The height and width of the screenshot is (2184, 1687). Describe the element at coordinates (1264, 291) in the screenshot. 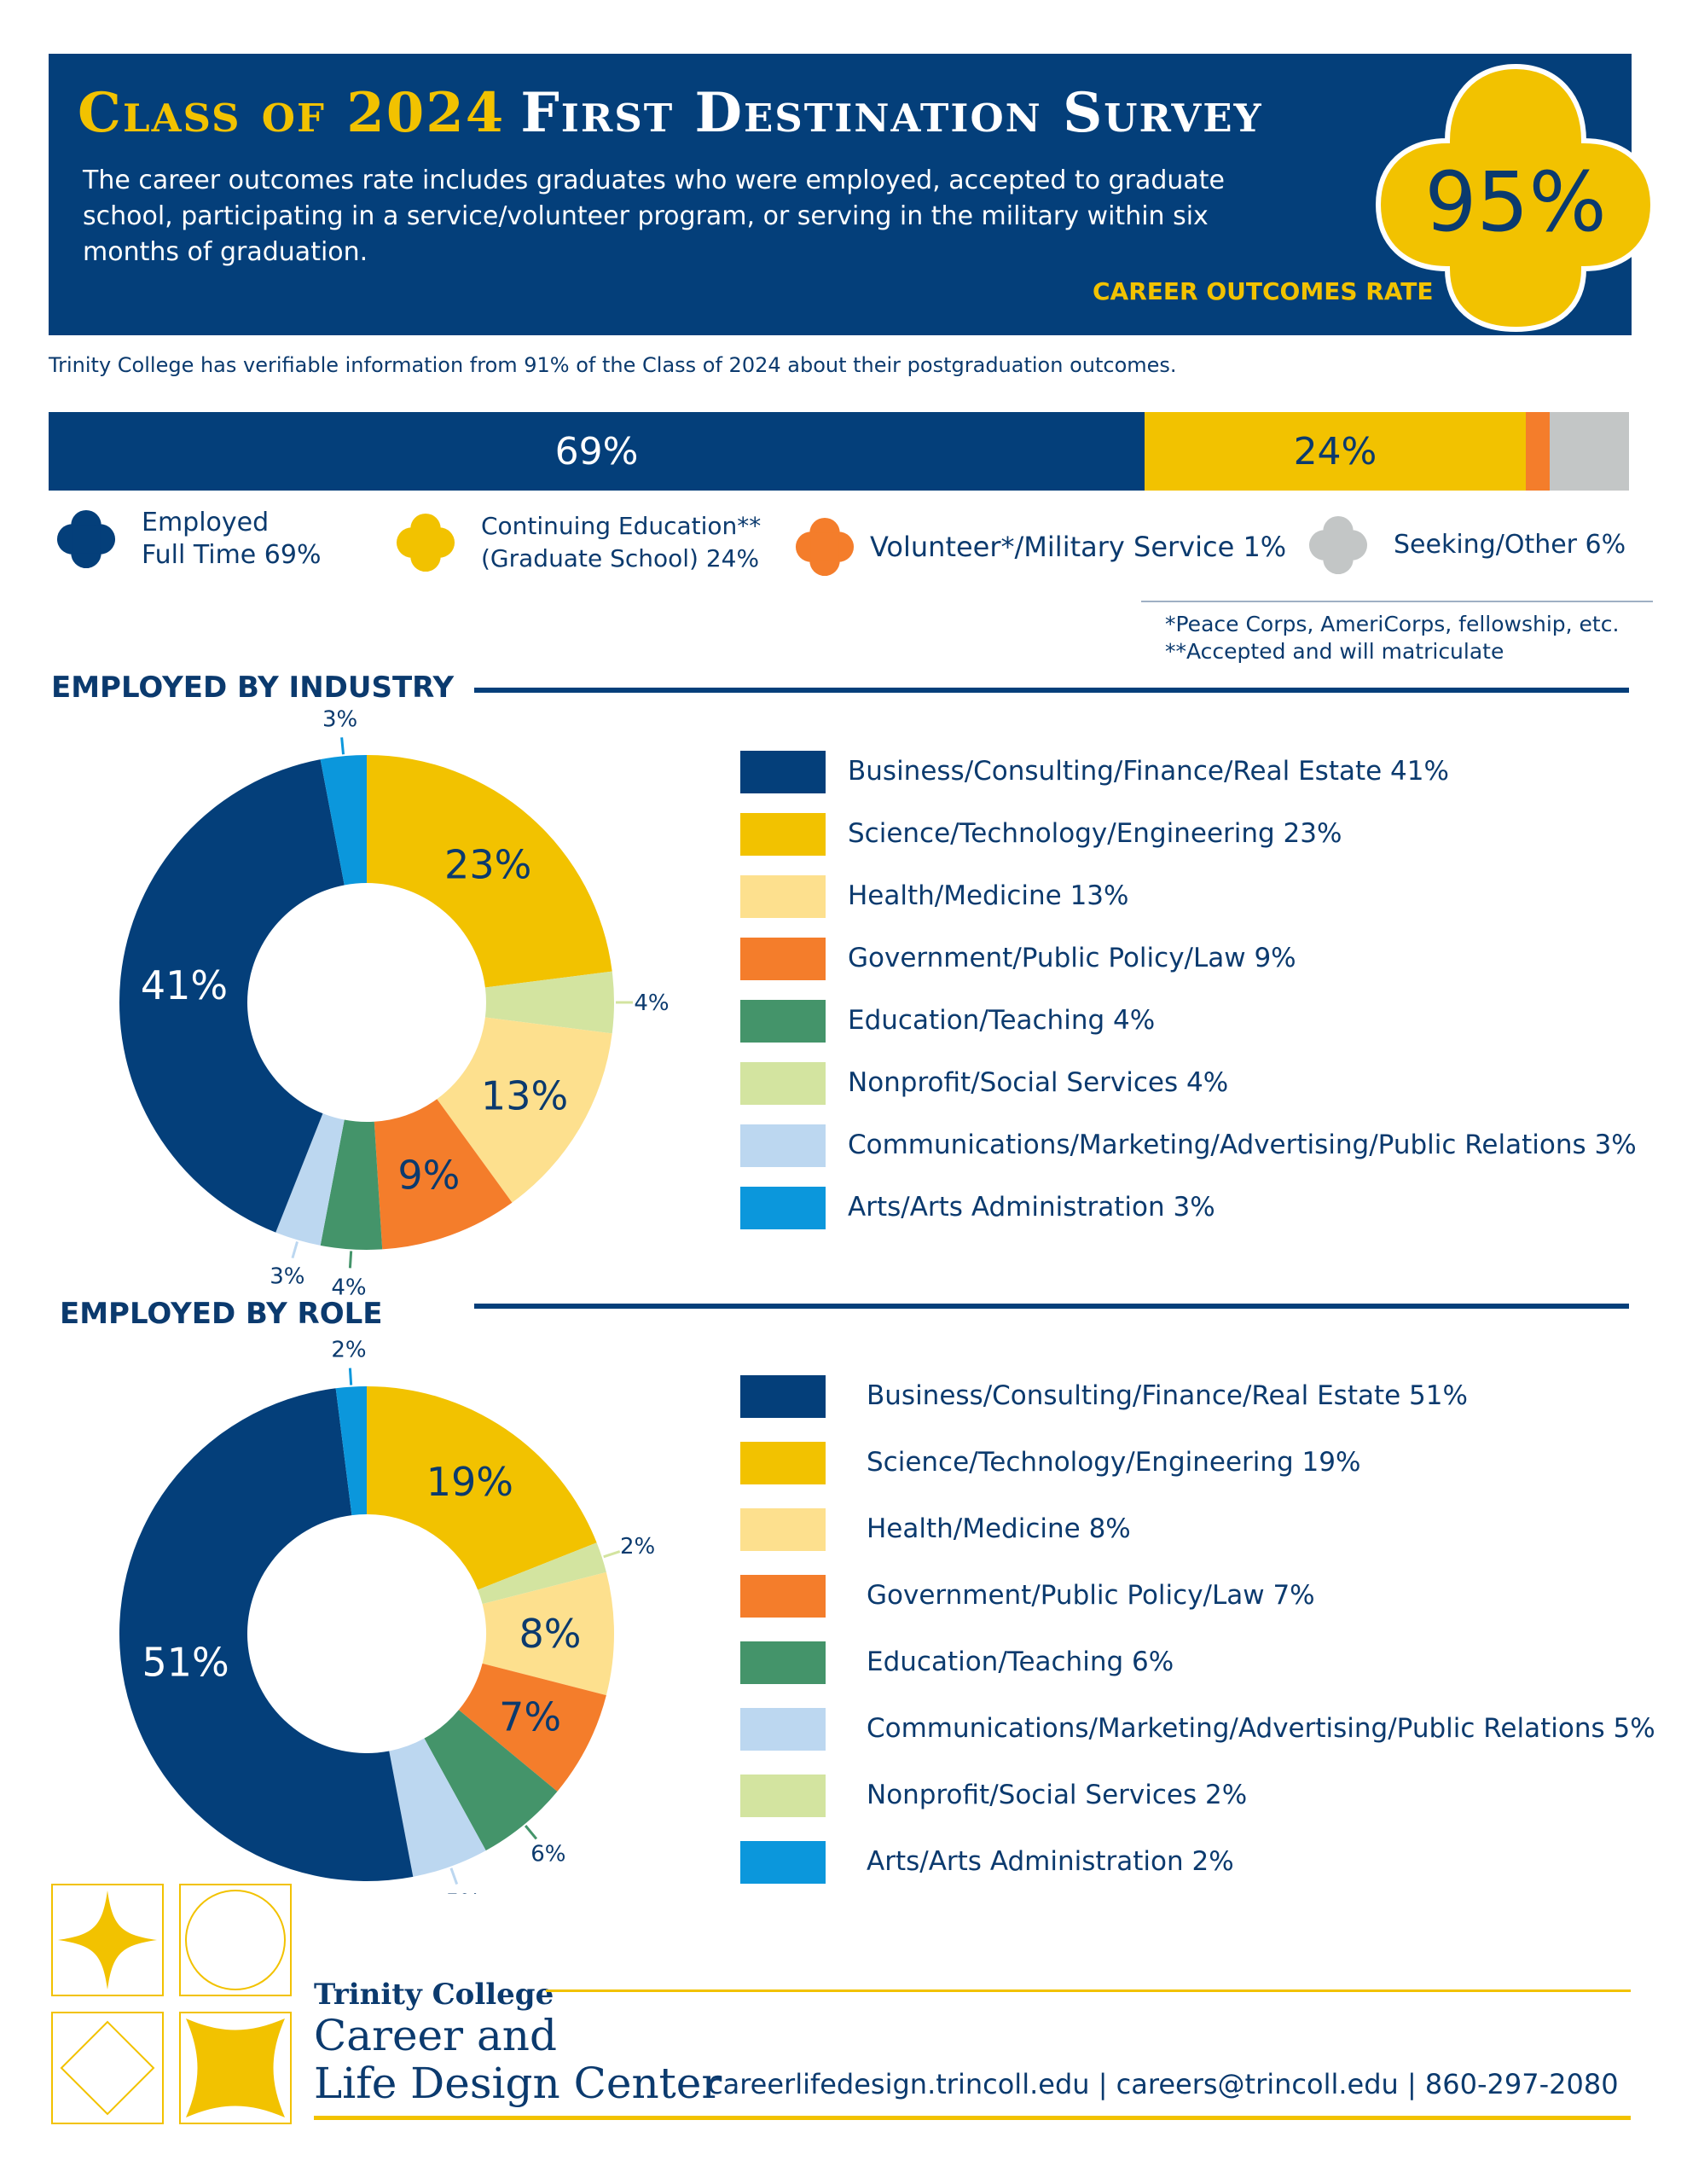

I see `career-outcomes-rate-label: CAREER OUTCOMES RATE` at that location.